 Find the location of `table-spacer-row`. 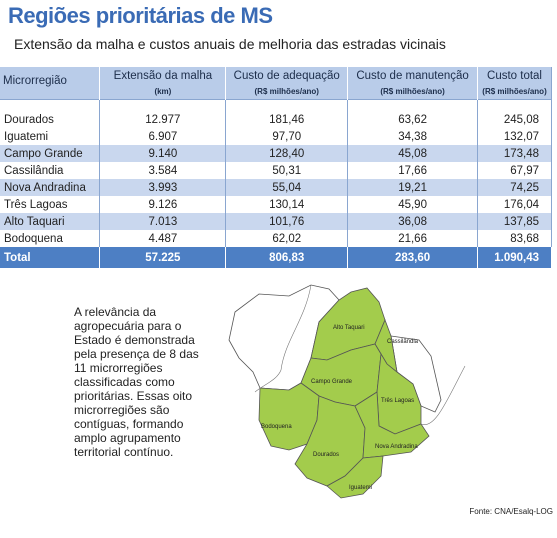

table-spacer-row is located at coordinates (276, 104).